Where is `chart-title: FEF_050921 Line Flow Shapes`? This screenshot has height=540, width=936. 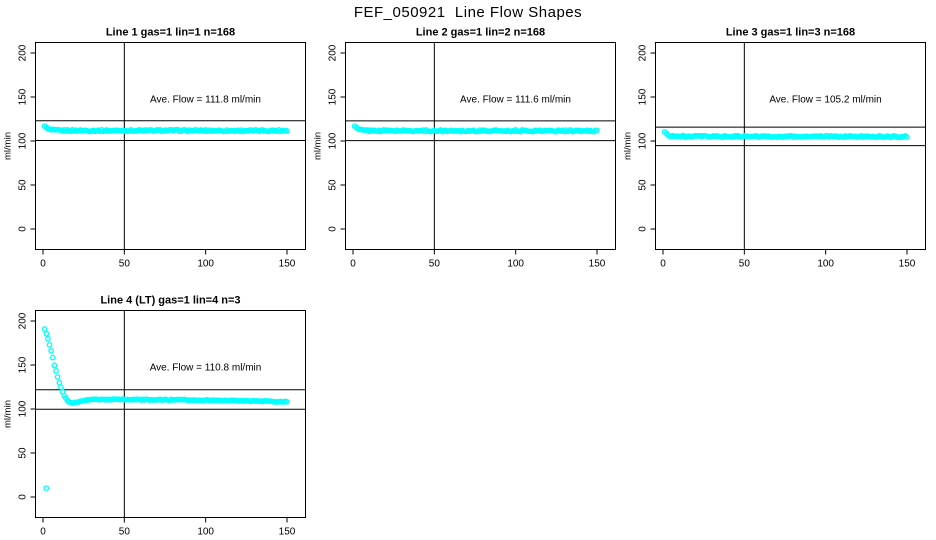
chart-title: FEF_050921 Line Flow Shapes is located at coordinates (468, 12).